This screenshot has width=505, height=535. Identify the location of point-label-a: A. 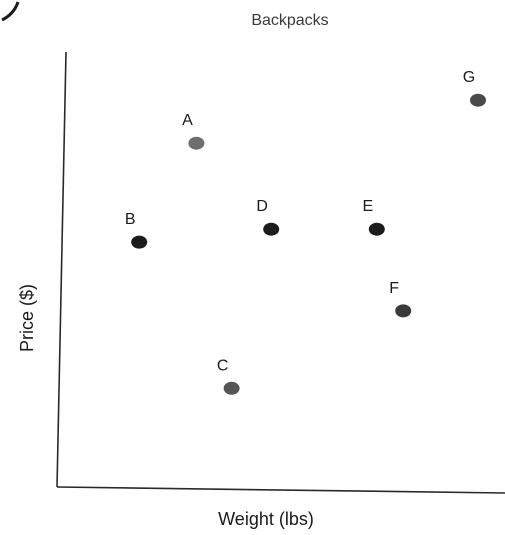
(187, 120).